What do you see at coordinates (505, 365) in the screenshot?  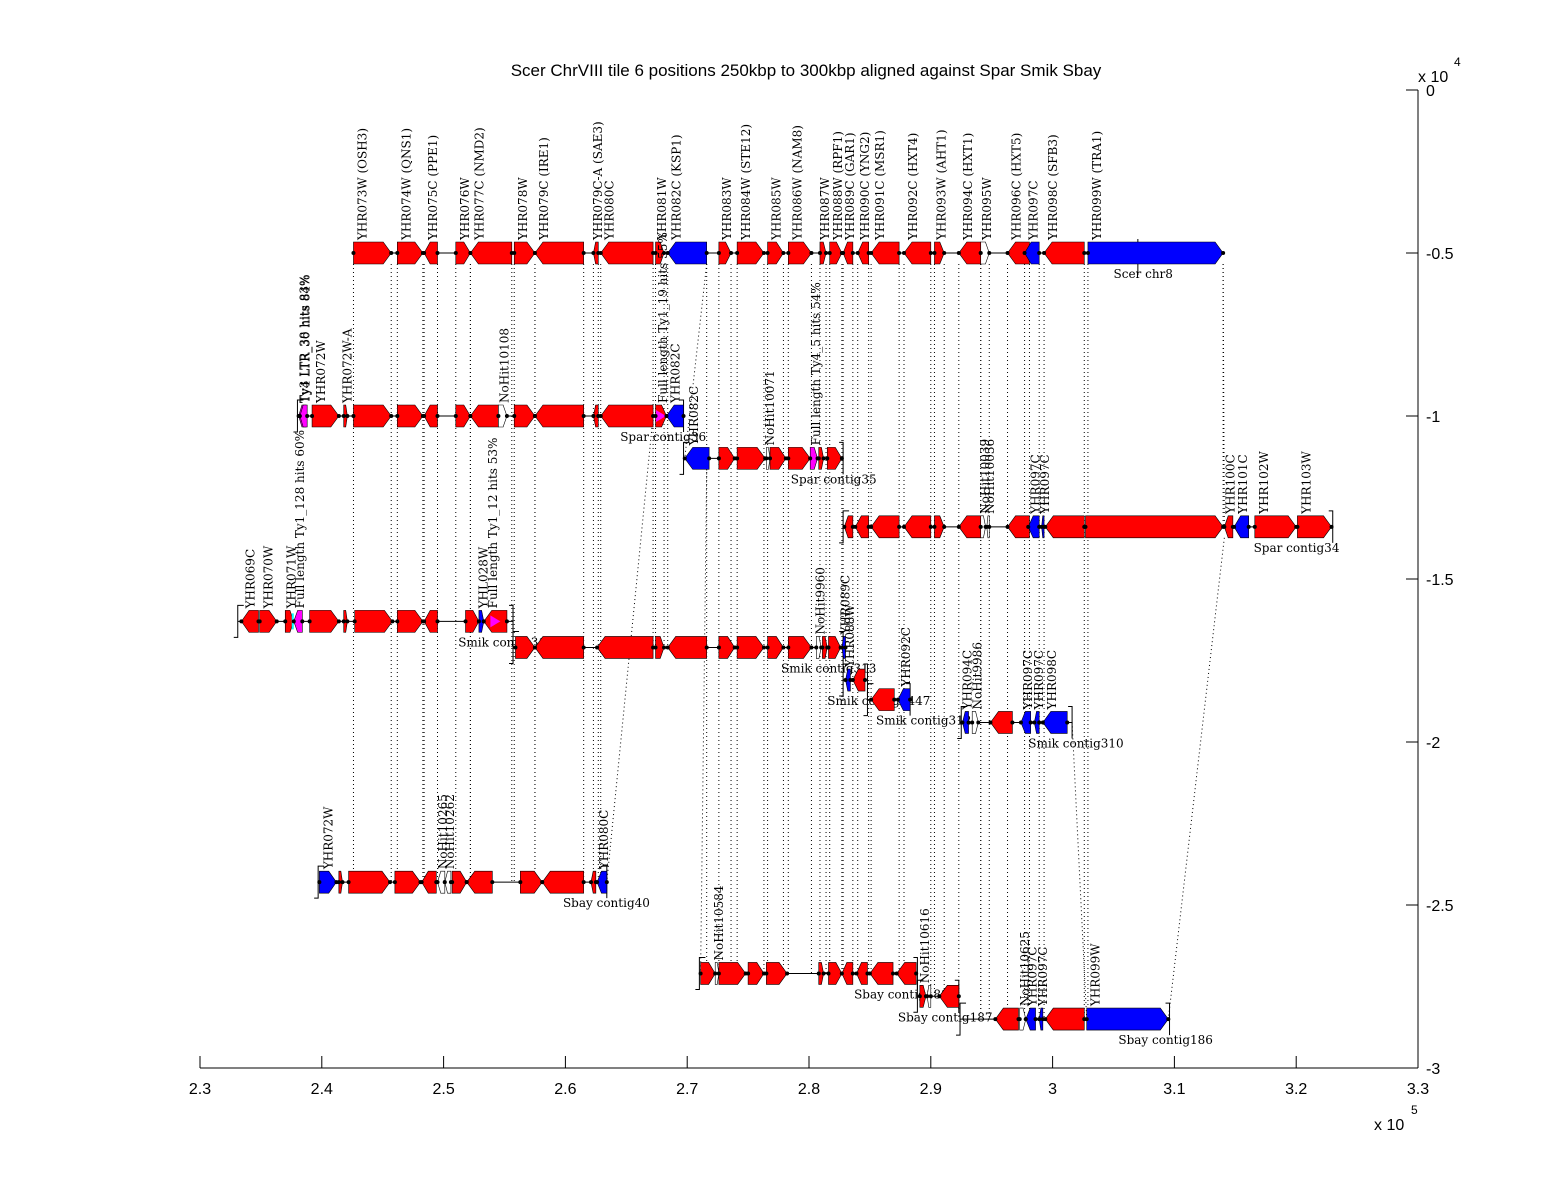 I see `gene-label: NoHit10108` at bounding box center [505, 365].